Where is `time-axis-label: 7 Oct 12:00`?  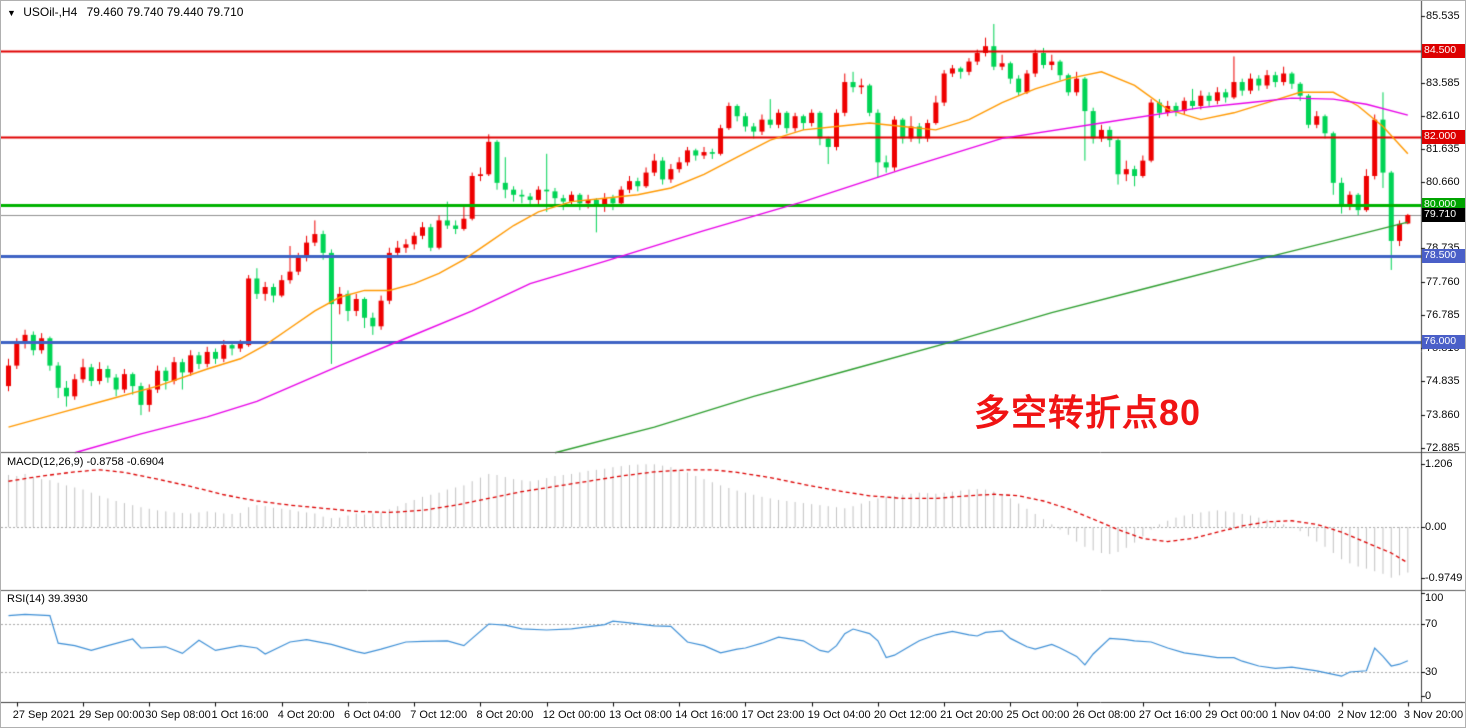
time-axis-label: 7 Oct 12:00 is located at coordinates (439, 715).